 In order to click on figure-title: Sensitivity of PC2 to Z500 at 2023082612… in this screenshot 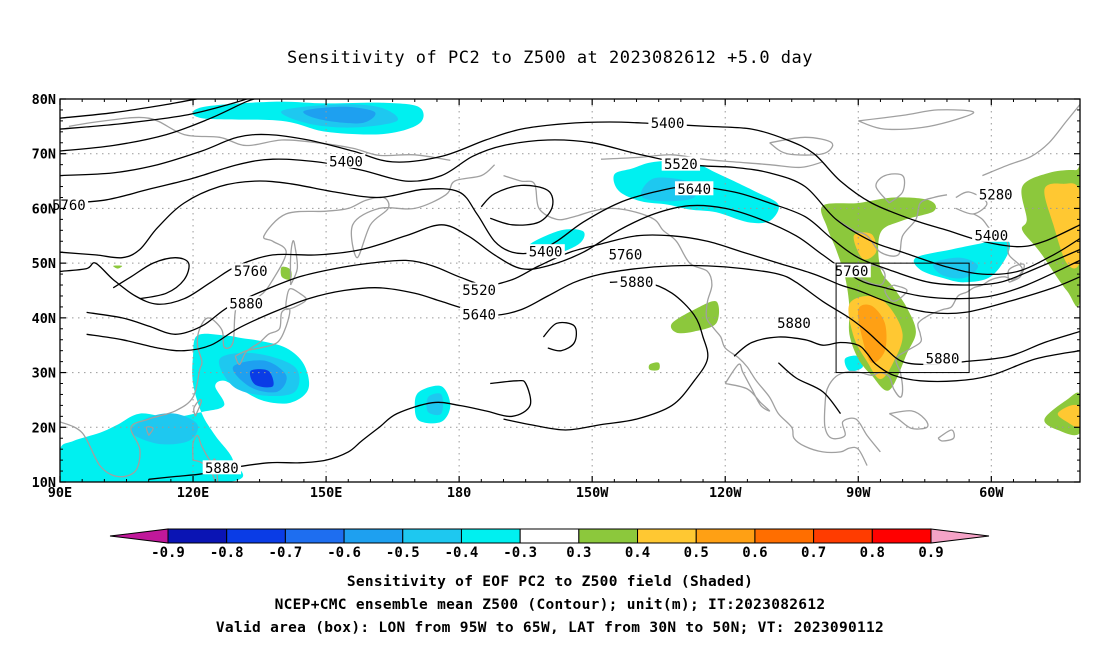, I will do `click(549, 58)`.